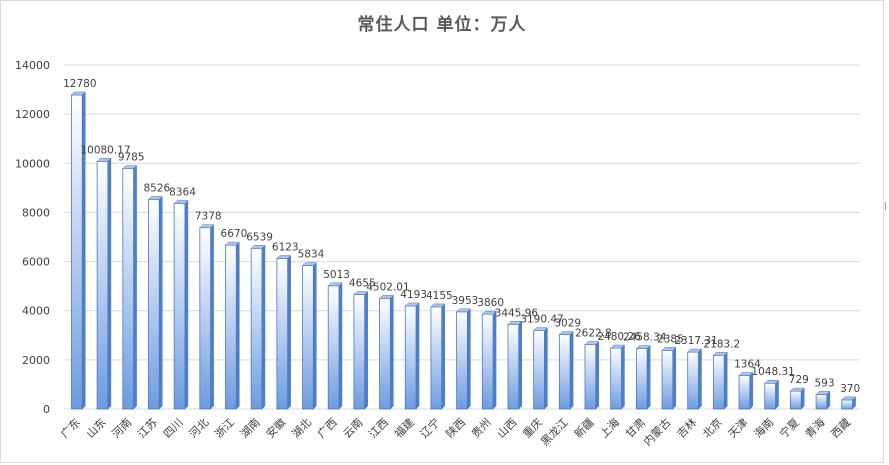  Describe the element at coordinates (850, 389) in the screenshot. I see `data-label: 370` at that location.